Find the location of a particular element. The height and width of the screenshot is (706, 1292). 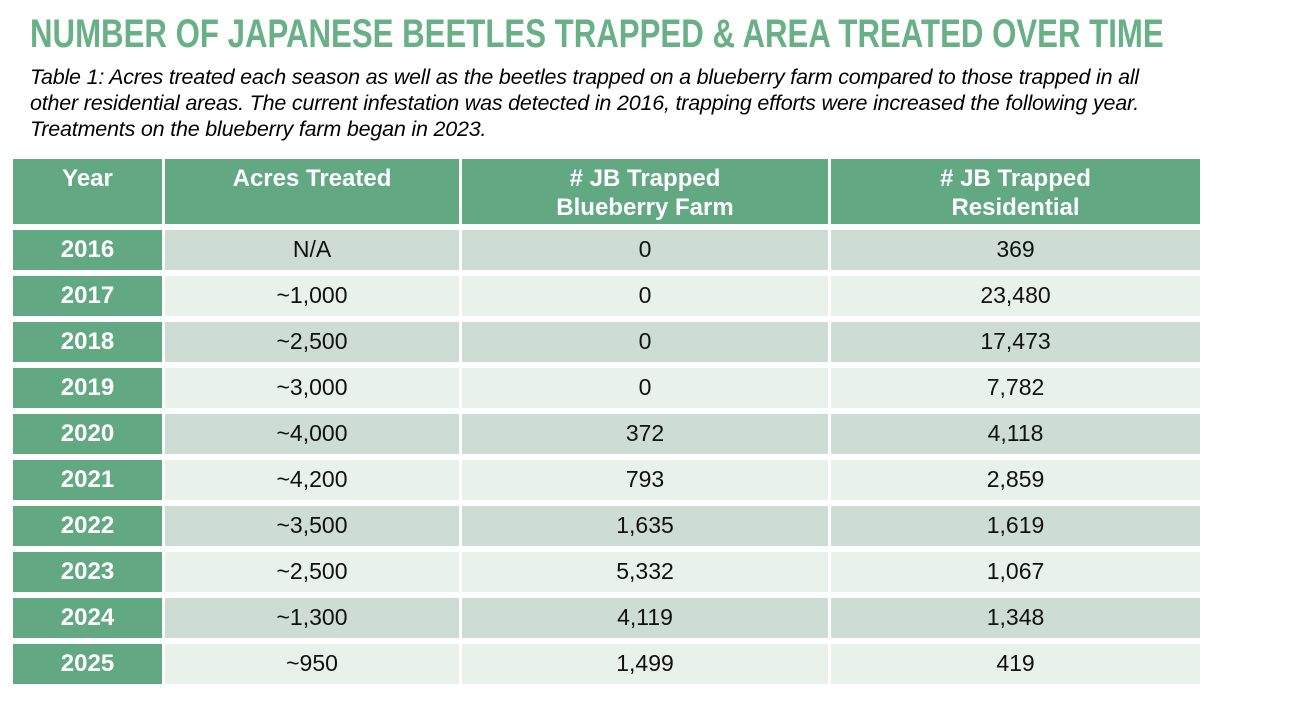

acres-treated-cell: ~950 is located at coordinates (313, 666).